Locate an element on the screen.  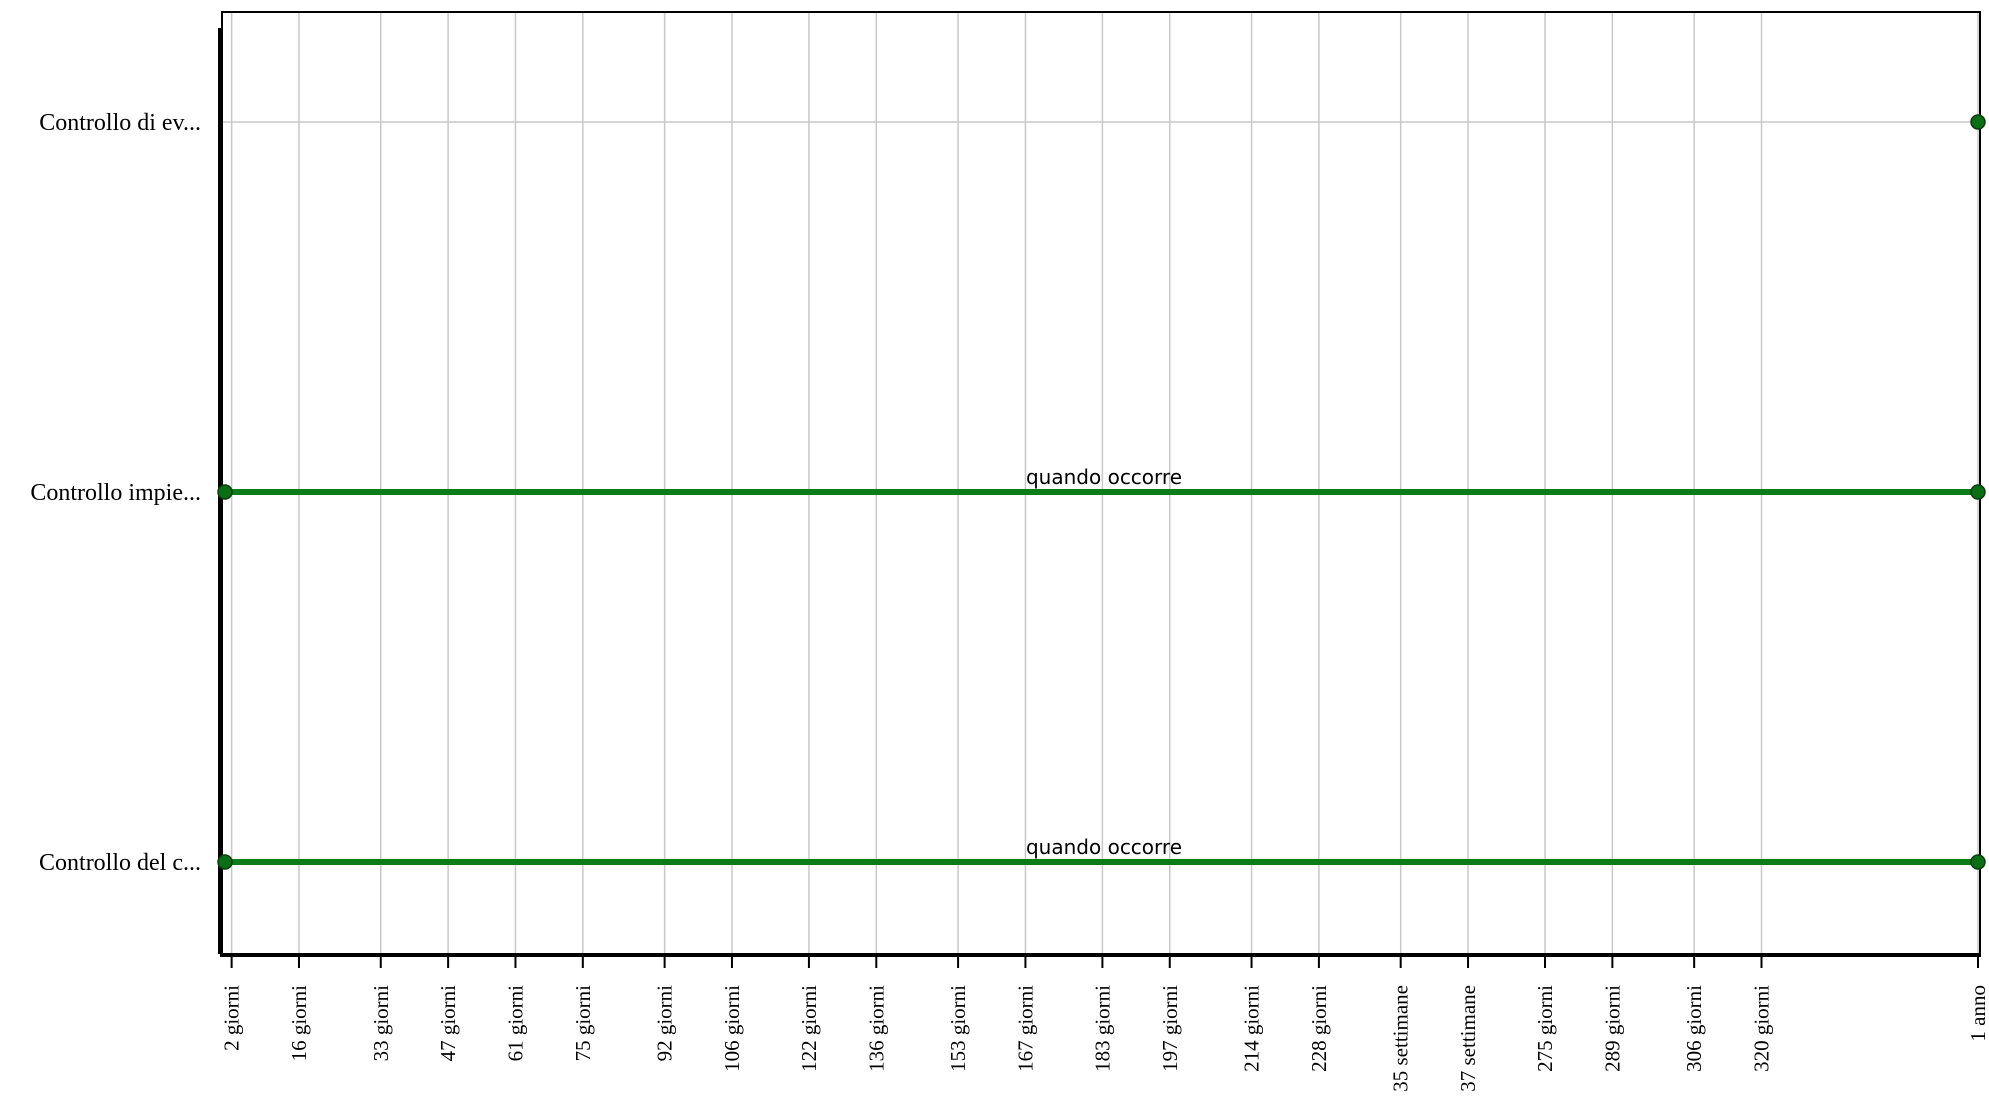
x-tick-label: 16 giorni is located at coordinates (299, 1023).